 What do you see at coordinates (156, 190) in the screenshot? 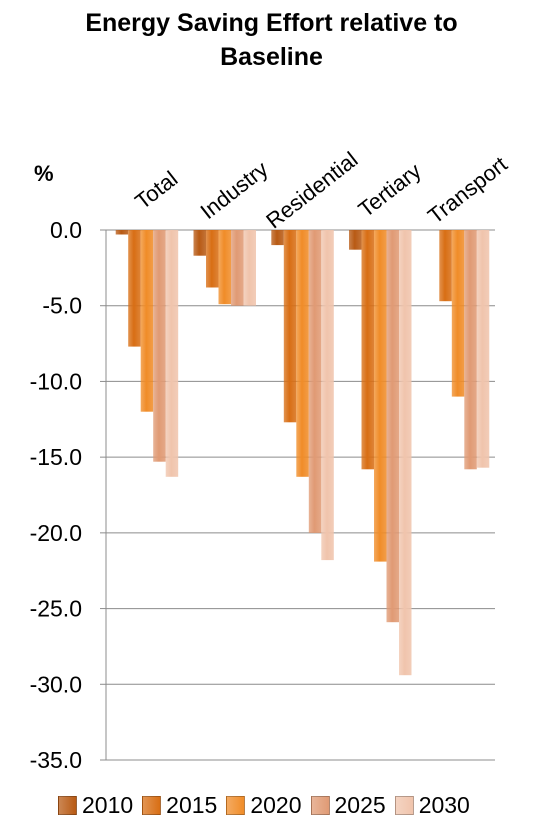
I see `category-label-total: Total` at bounding box center [156, 190].